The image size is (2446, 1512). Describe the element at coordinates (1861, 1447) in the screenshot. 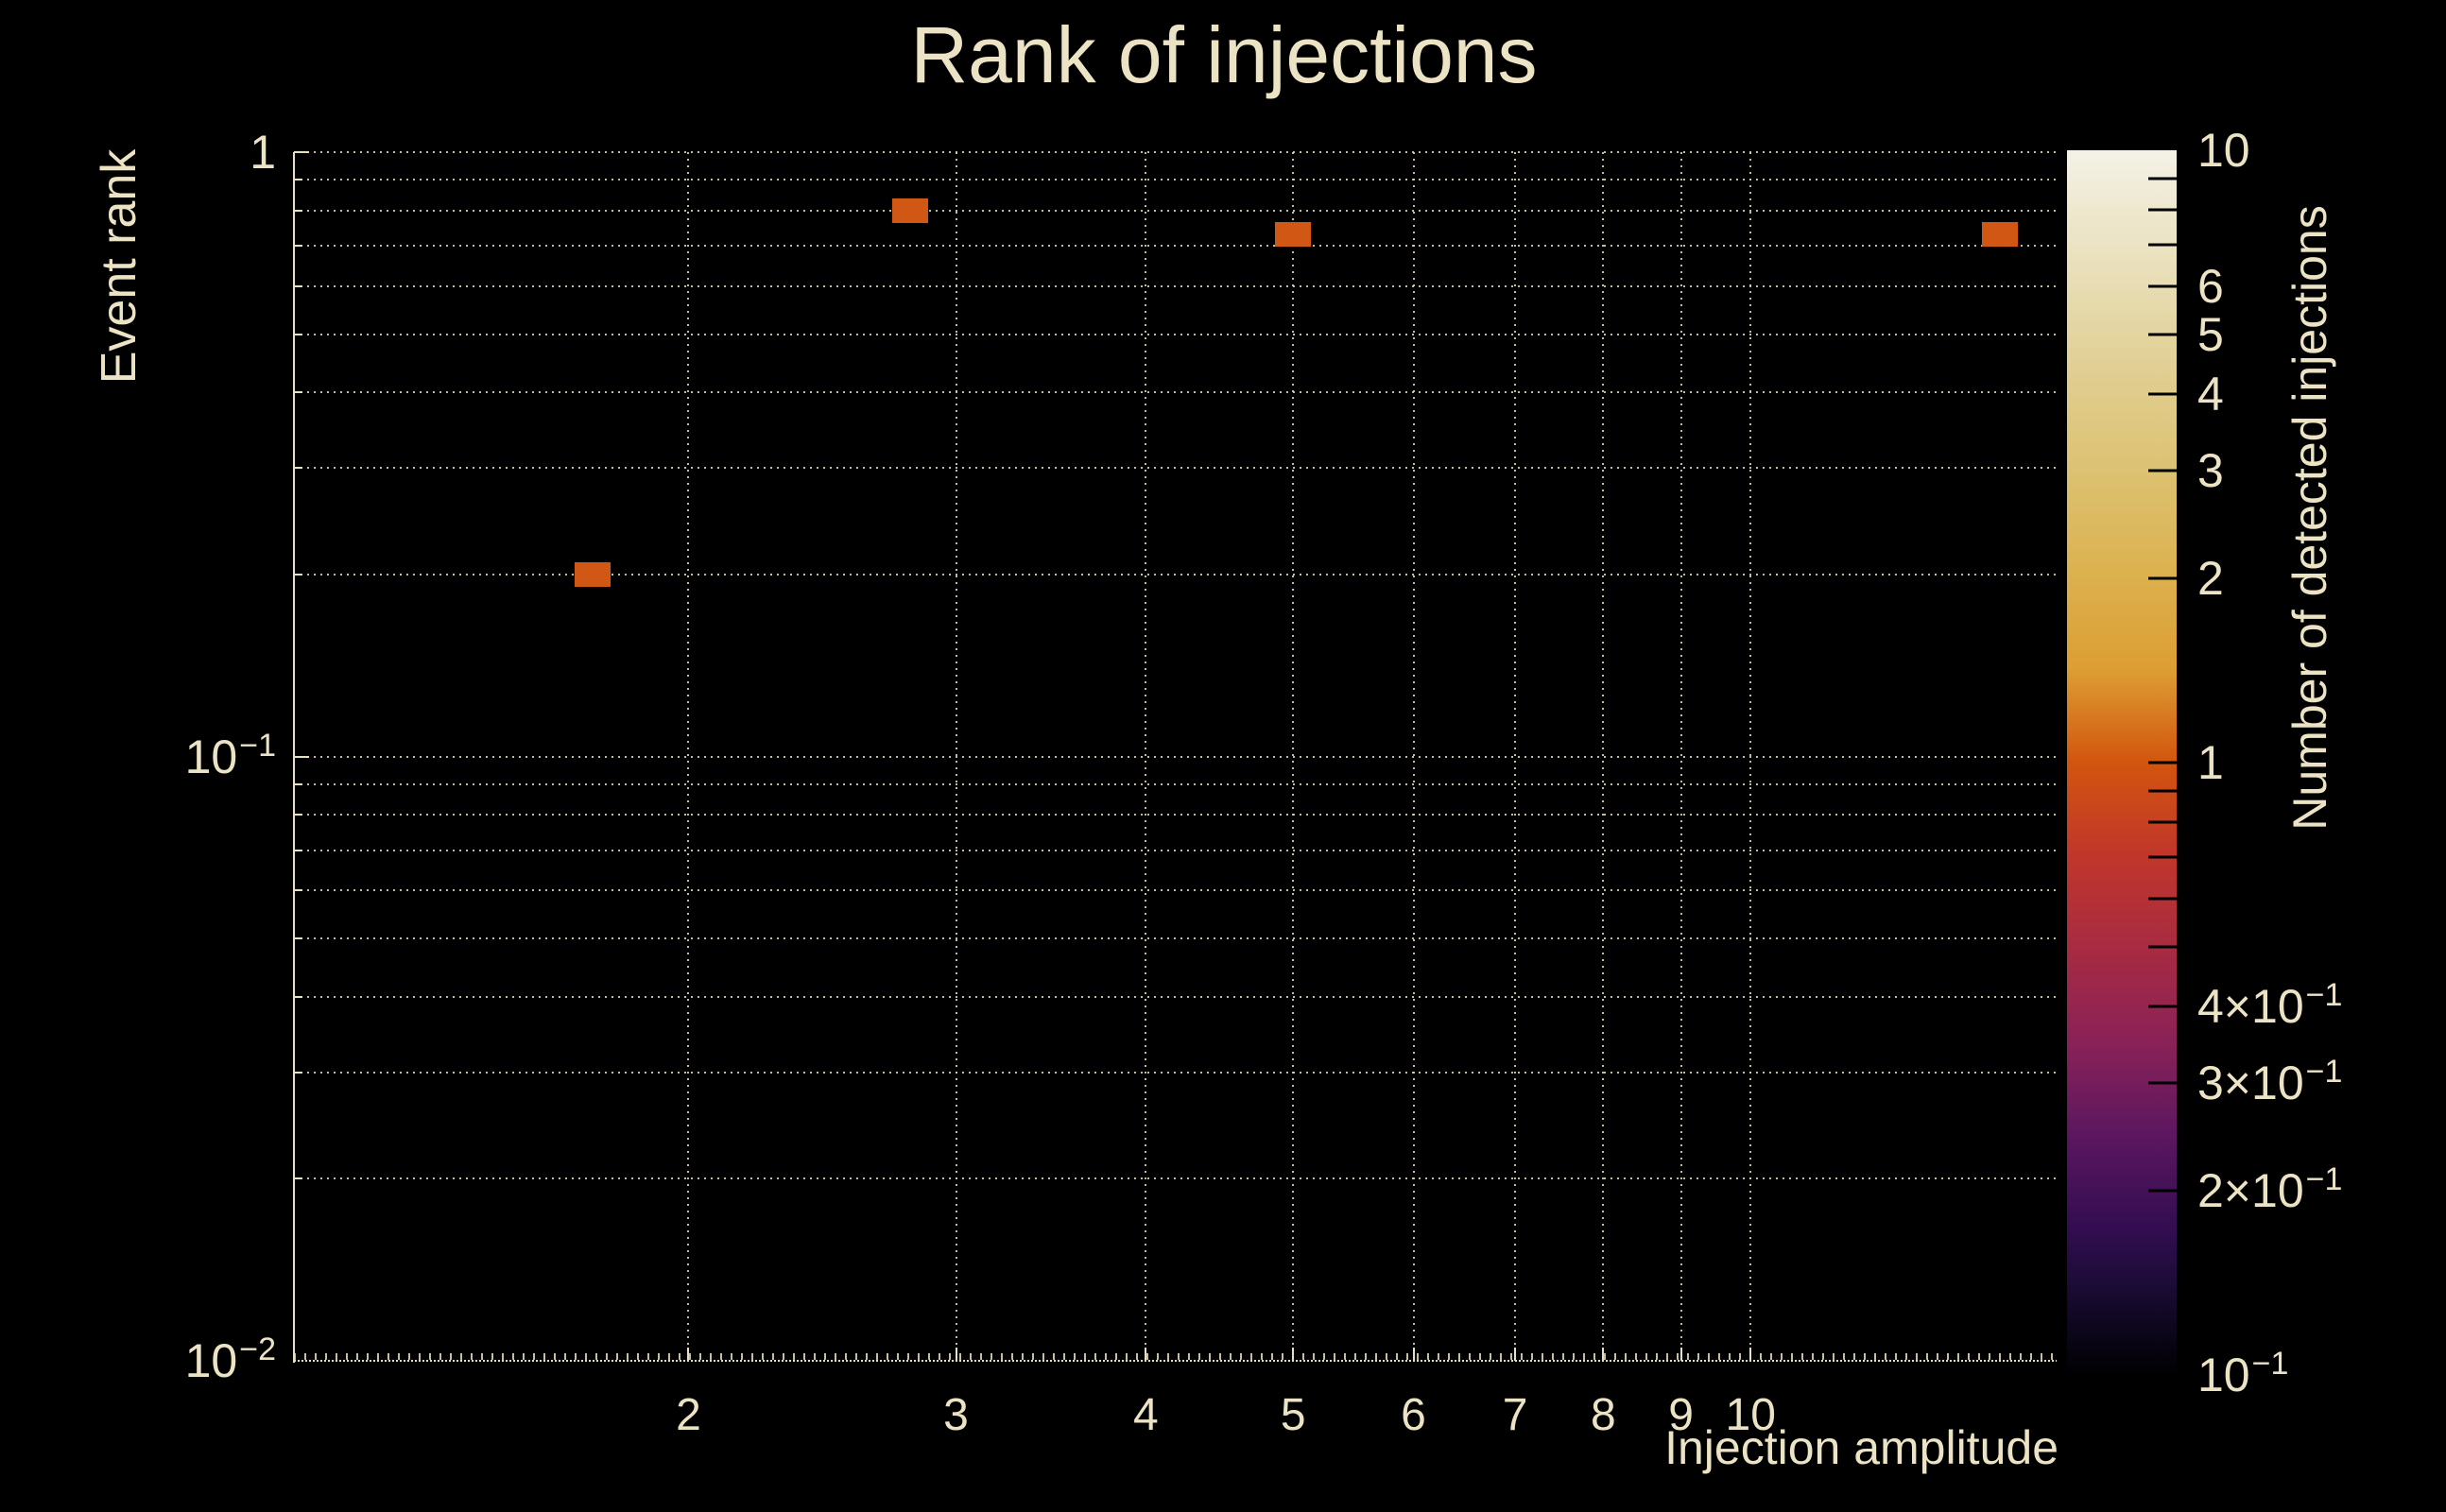

I see `x-axis-title: Injection amplitude` at that location.